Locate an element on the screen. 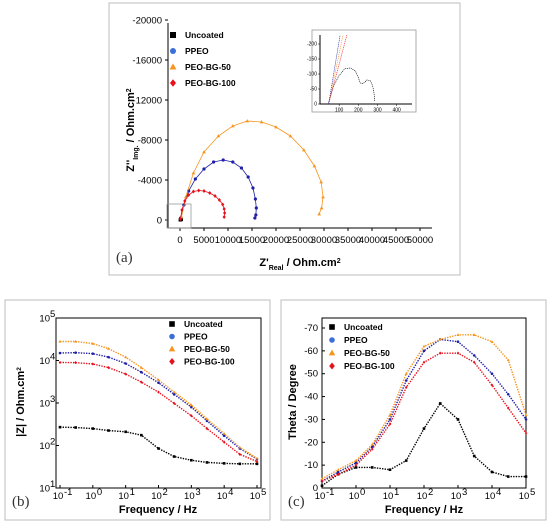 This screenshot has height=525, width=550. inset-content: 100 200 300 400 0 -50 -100 -150 -200 is located at coordinates (354, 74).